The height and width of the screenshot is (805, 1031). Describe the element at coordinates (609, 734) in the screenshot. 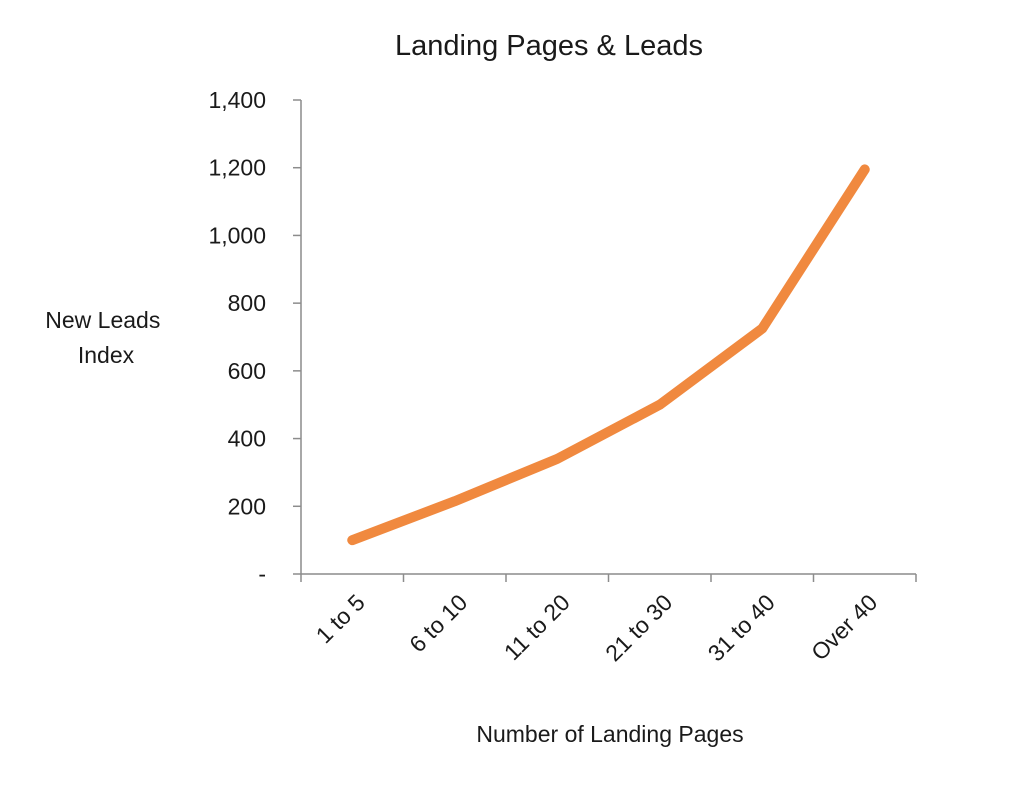

I see `x-axis-label: Number of Landing Pages` at that location.